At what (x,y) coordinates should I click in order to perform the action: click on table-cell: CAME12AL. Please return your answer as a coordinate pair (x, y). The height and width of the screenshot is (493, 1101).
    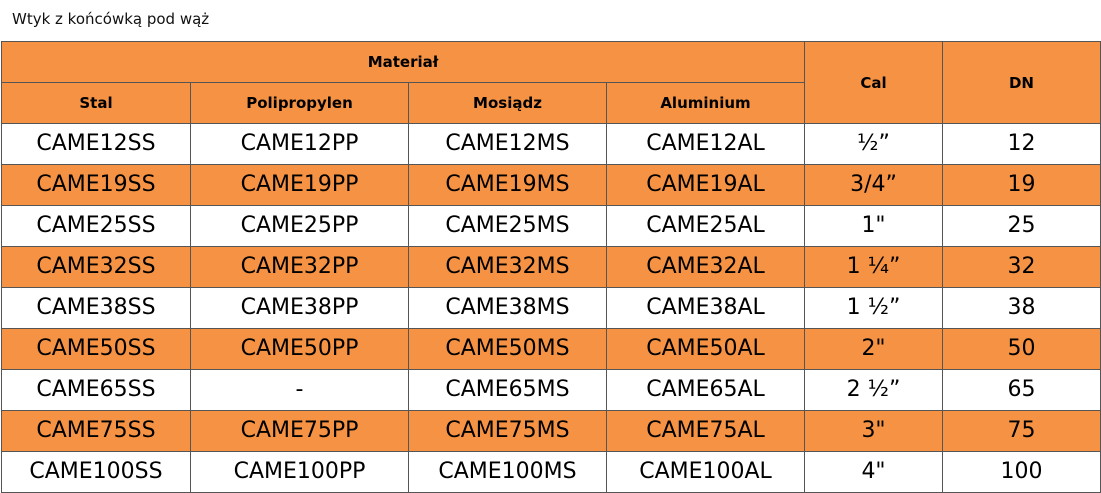
    Looking at the image, I should click on (705, 144).